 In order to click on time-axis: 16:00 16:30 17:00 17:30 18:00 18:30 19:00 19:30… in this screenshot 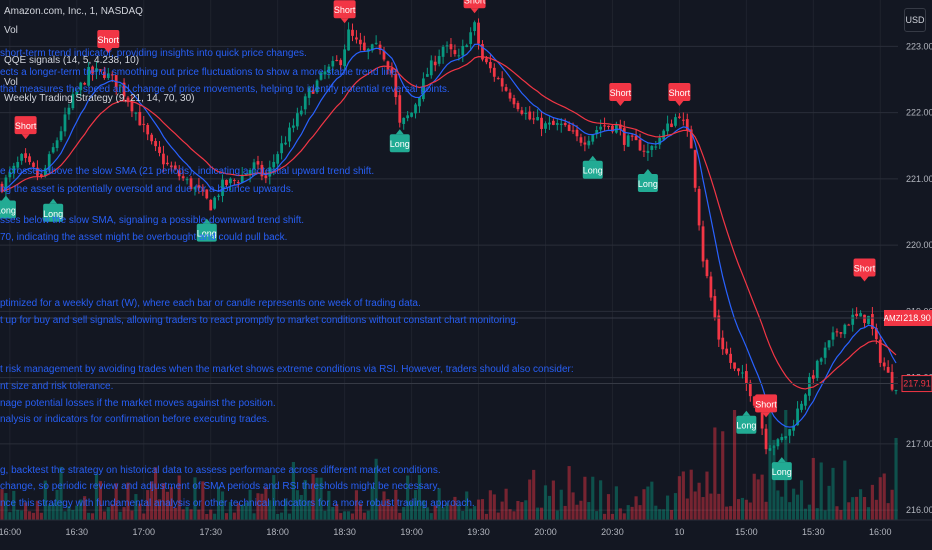, I will do `click(466, 534)`.